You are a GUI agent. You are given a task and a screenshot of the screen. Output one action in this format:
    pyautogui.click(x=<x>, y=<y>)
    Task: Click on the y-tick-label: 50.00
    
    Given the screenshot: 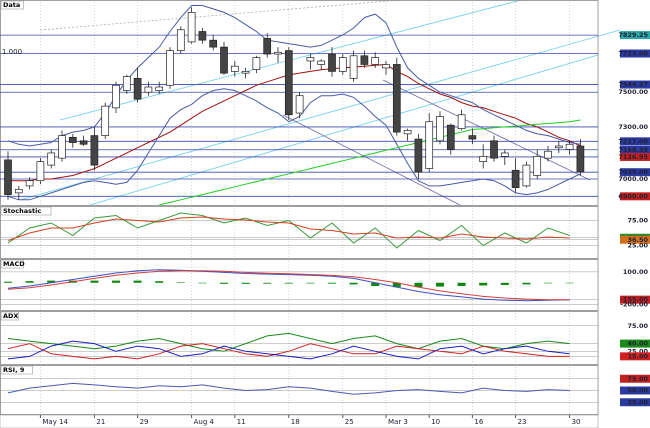 What is the action you would take?
    pyautogui.click(x=637, y=391)
    